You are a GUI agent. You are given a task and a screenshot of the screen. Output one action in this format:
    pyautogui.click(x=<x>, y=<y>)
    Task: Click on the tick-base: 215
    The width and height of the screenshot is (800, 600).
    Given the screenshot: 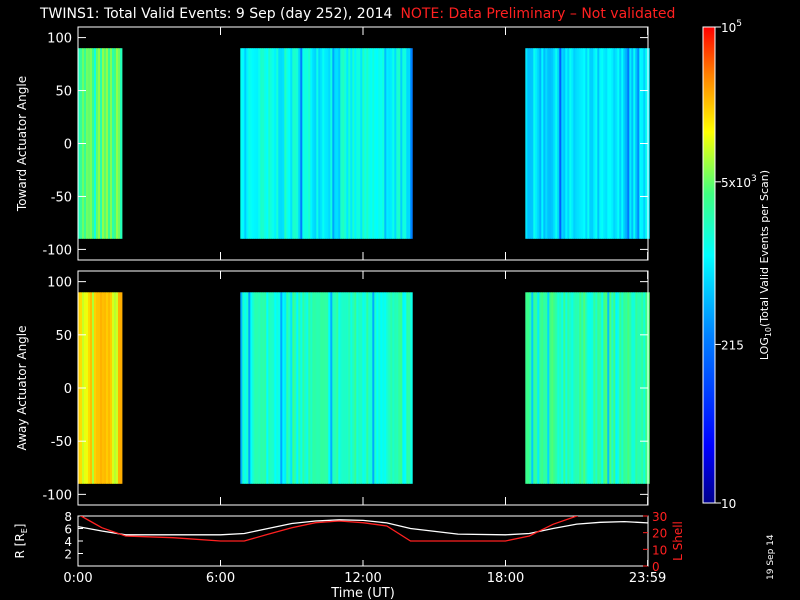 What is the action you would take?
    pyautogui.click(x=732, y=345)
    